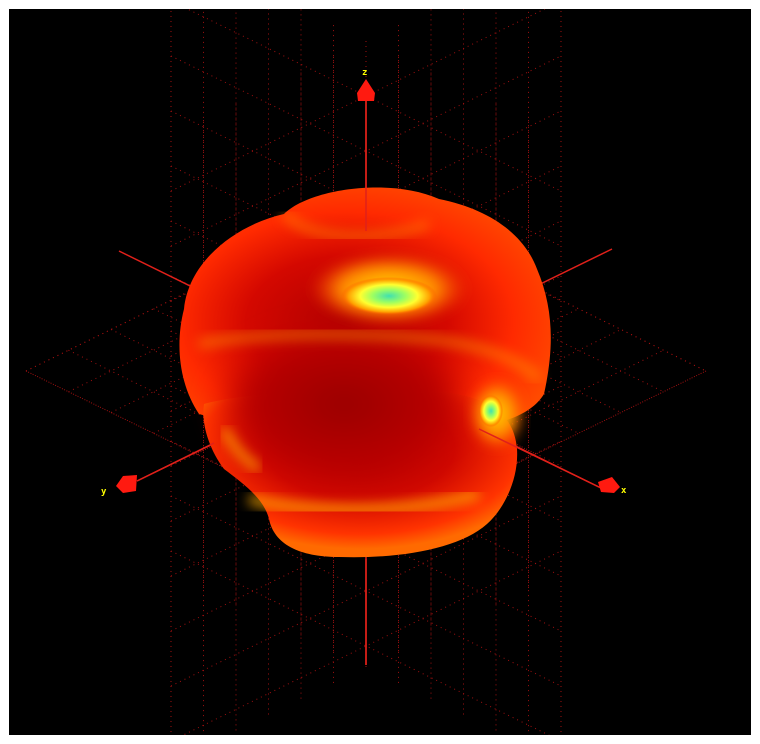  I want to click on x-axis-label: x, so click(624, 491).